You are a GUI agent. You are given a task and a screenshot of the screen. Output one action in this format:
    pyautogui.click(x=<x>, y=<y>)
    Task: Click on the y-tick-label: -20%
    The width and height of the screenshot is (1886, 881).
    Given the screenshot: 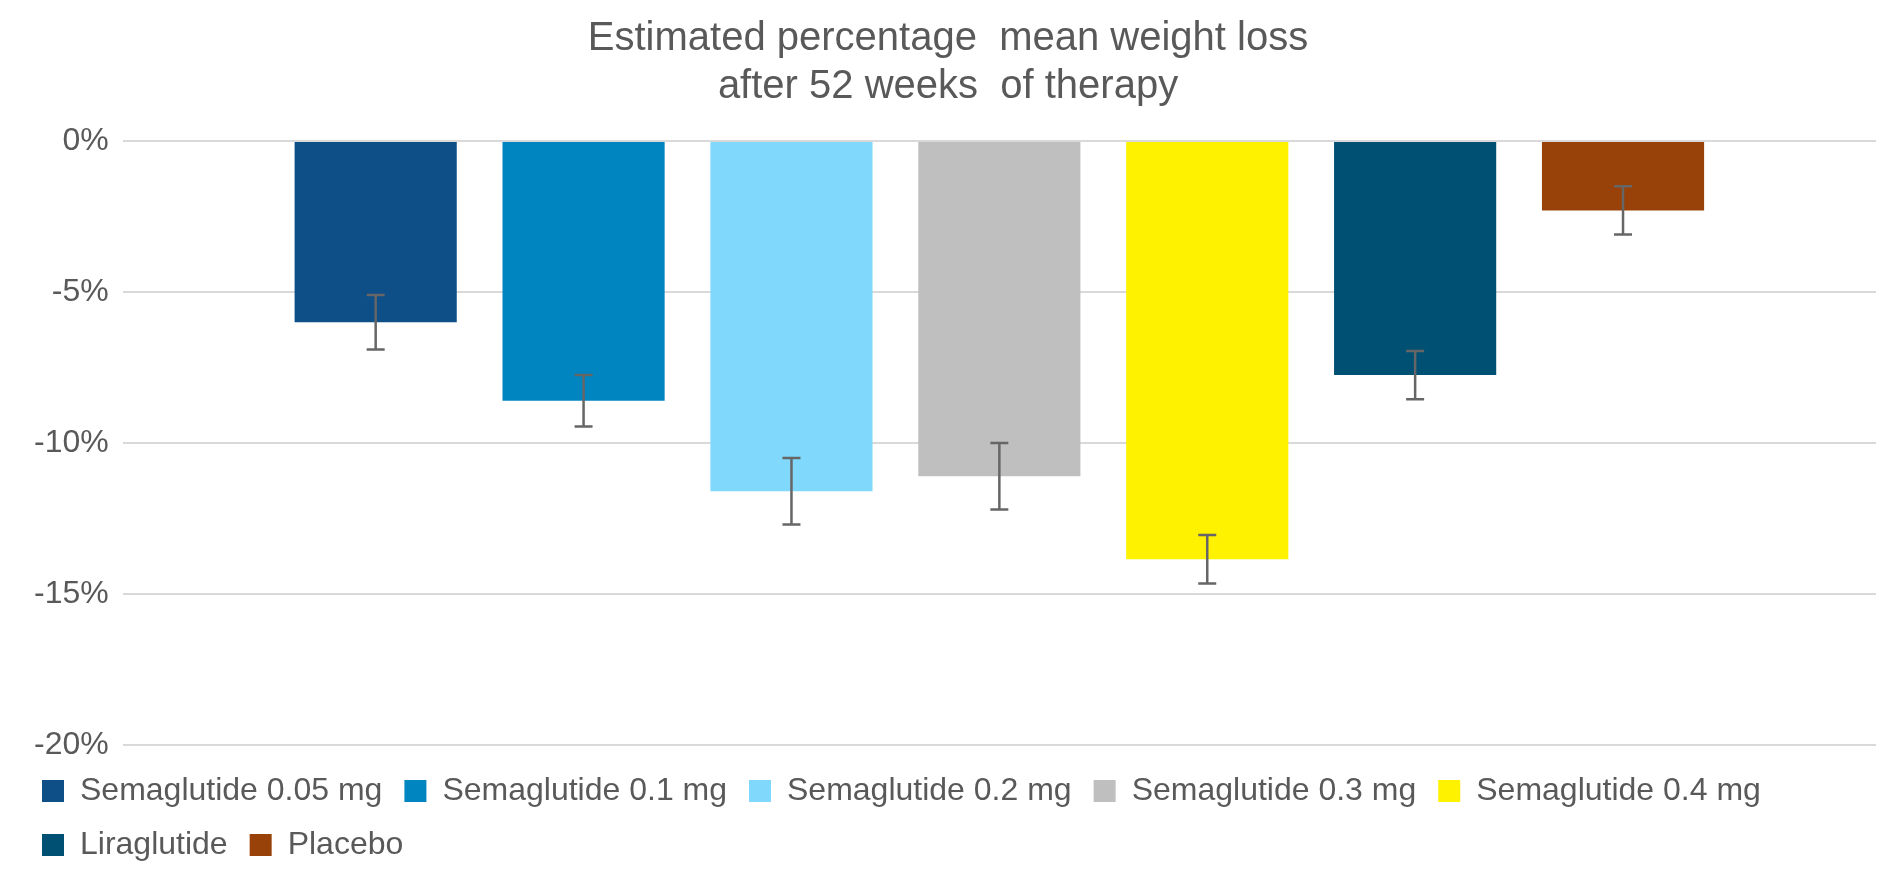 What is the action you would take?
    pyautogui.click(x=71, y=742)
    